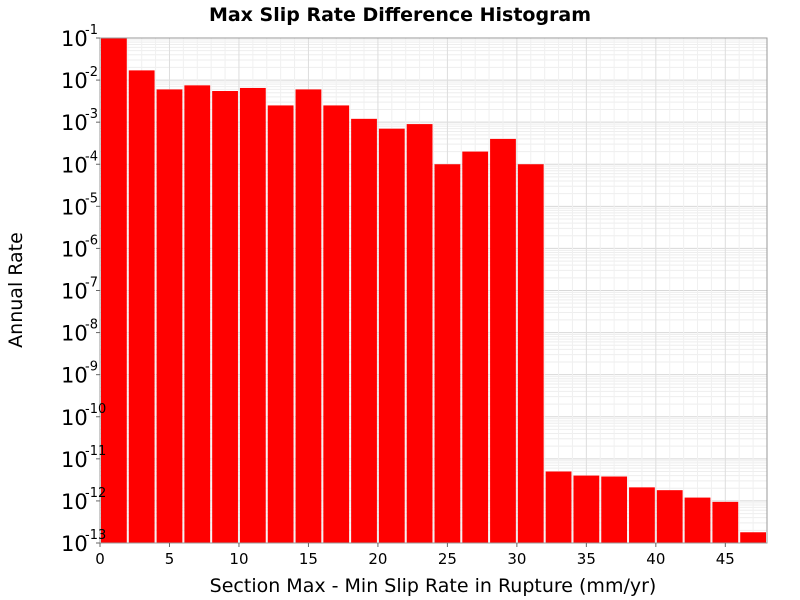 The height and width of the screenshot is (600, 800). What do you see at coordinates (400, 15) in the screenshot?
I see `chart-title: Max Slip Rate Difference Histogram` at bounding box center [400, 15].